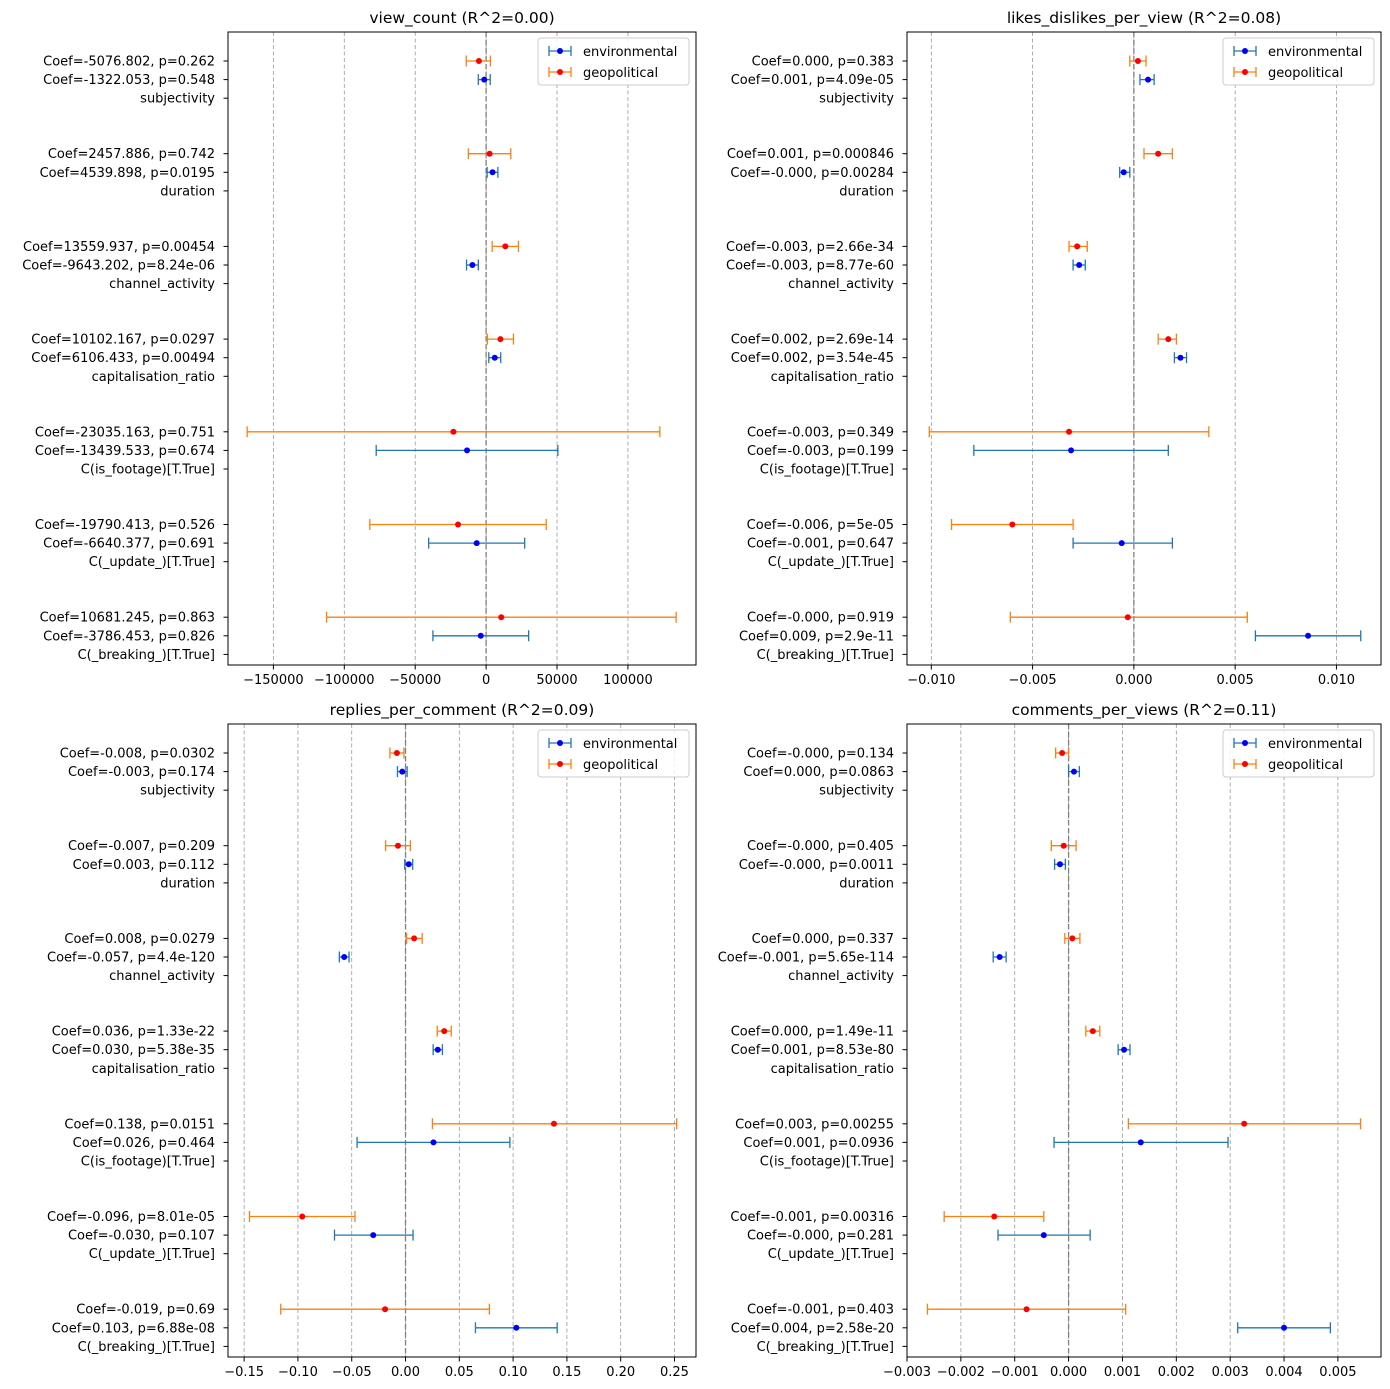 Image resolution: width=1390 pixels, height=1389 pixels. I want to click on coef-label: Coef=-0.001, p=5.65e-114, so click(806, 958).